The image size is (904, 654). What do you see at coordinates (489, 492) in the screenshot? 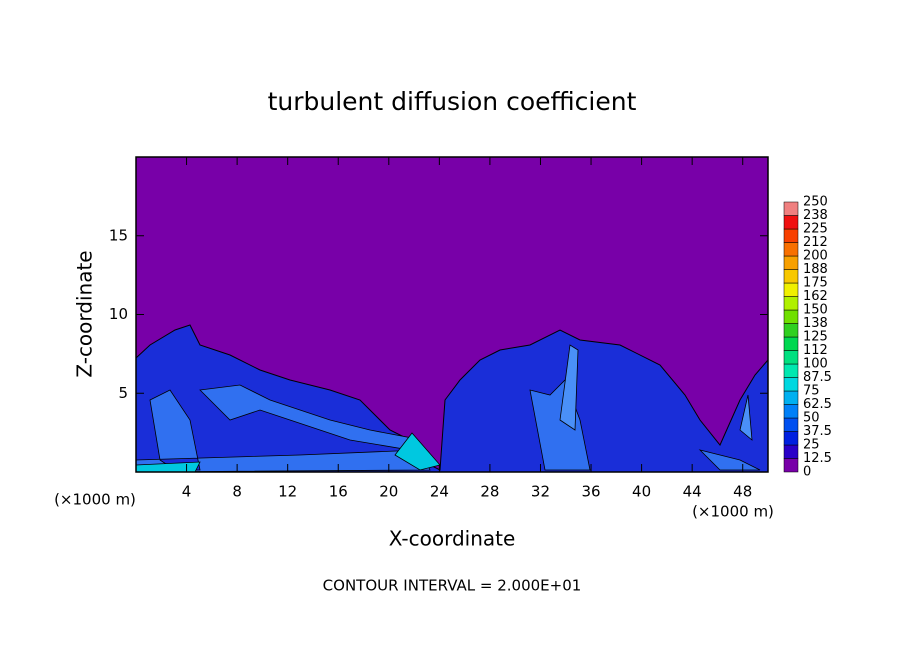
I see `x-tick-label: 28` at bounding box center [489, 492].